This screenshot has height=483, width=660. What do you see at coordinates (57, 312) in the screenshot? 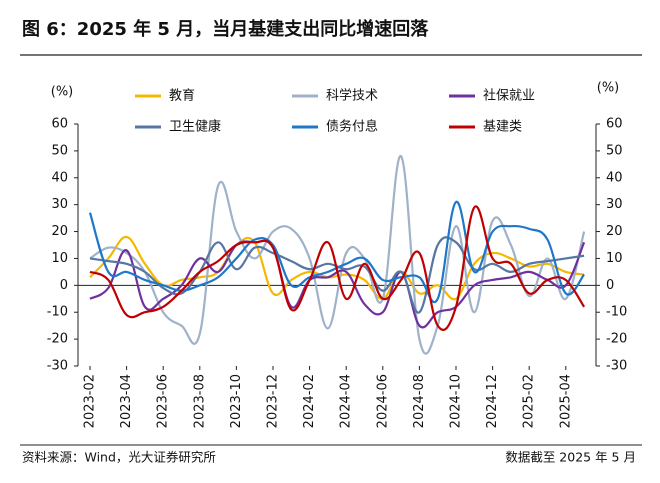
I see `y-tick-label: -10` at bounding box center [57, 312].